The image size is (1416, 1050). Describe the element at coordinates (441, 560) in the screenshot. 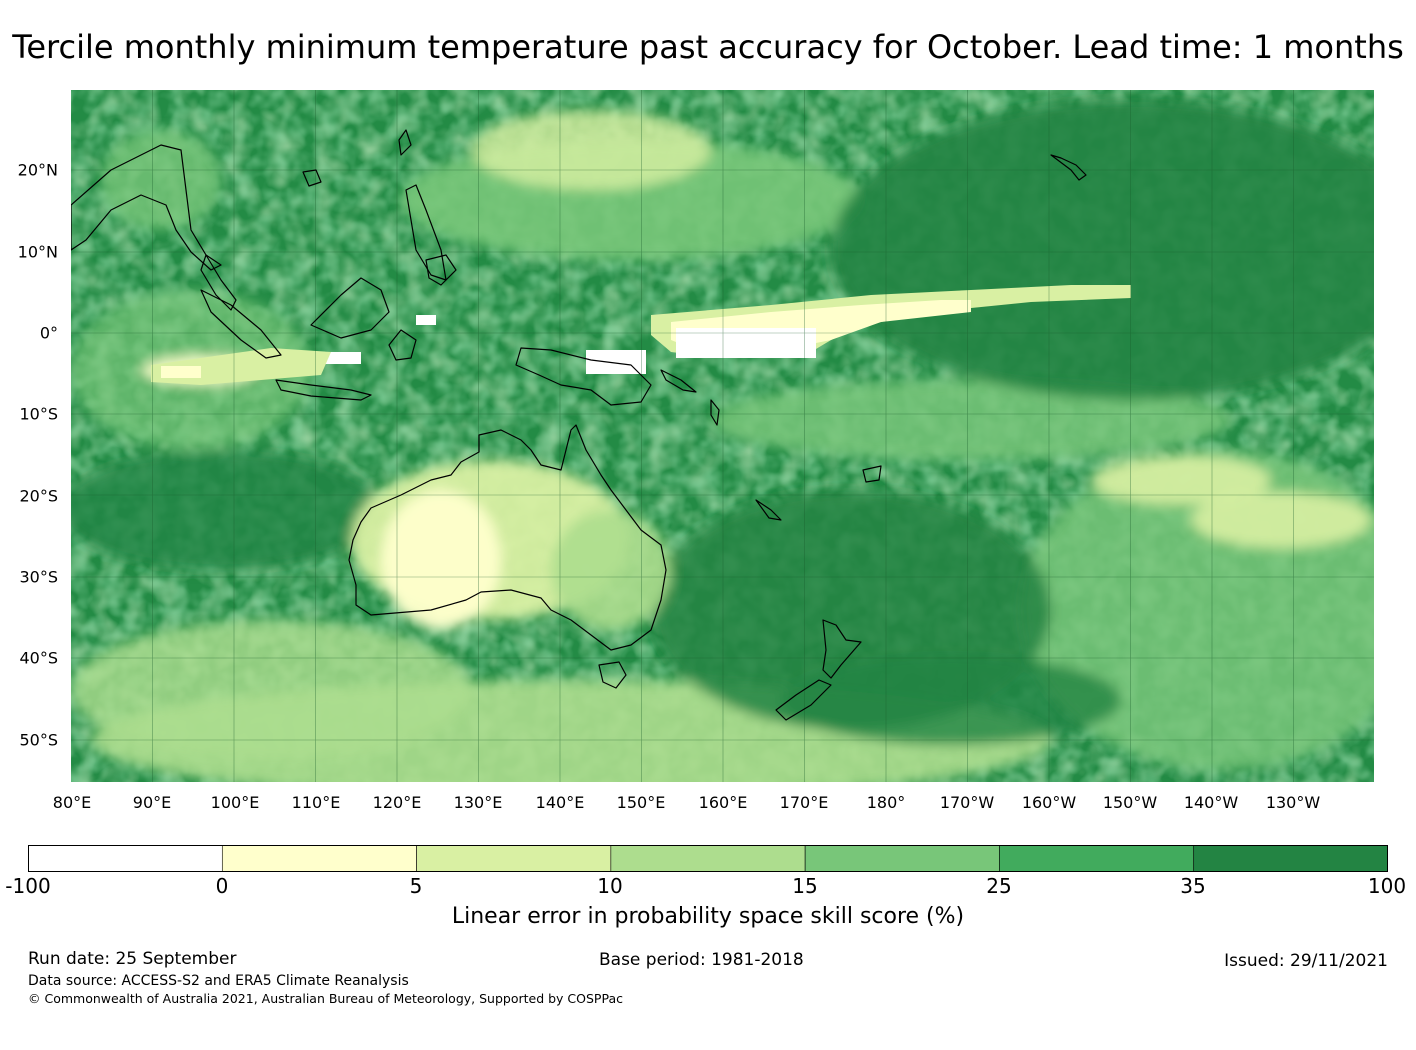

I see `patch-australia-west` at that location.